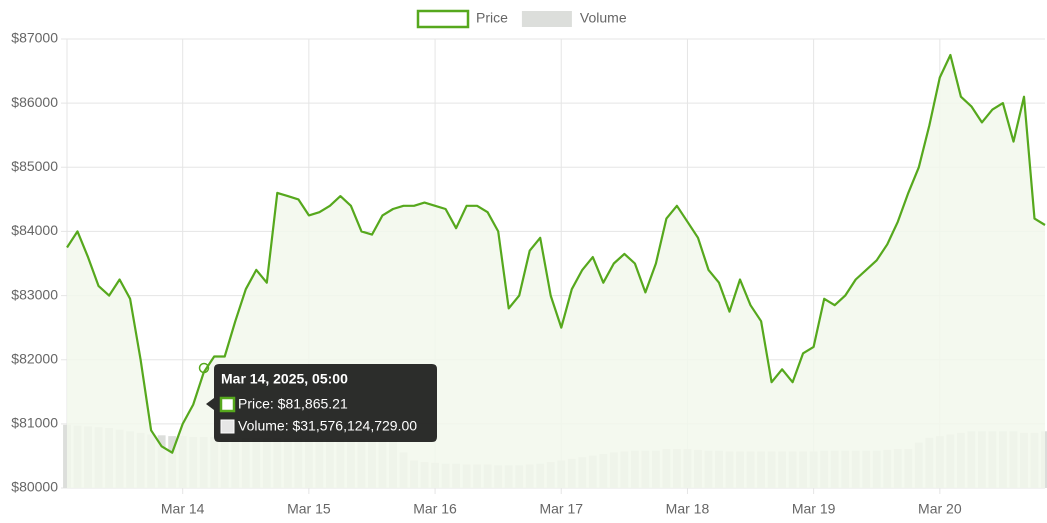 The image size is (1047, 523). Describe the element at coordinates (204, 368) in the screenshot. I see `hover-point` at that location.